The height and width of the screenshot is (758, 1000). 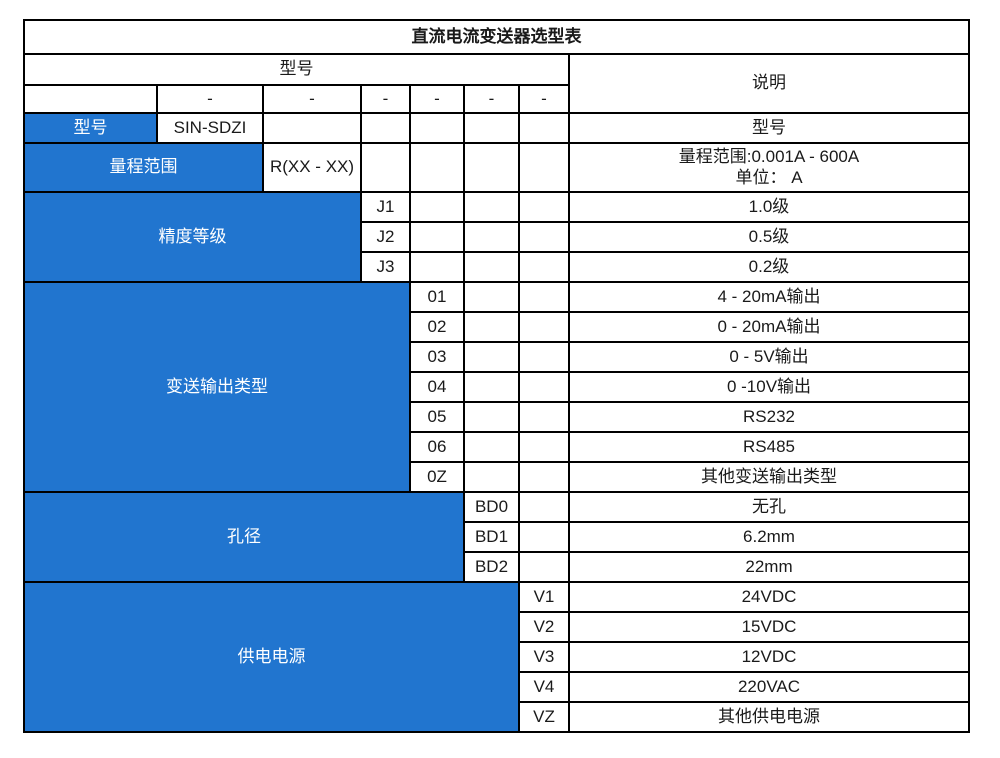 What do you see at coordinates (385, 267) in the screenshot?
I see `code-cell: J3` at bounding box center [385, 267].